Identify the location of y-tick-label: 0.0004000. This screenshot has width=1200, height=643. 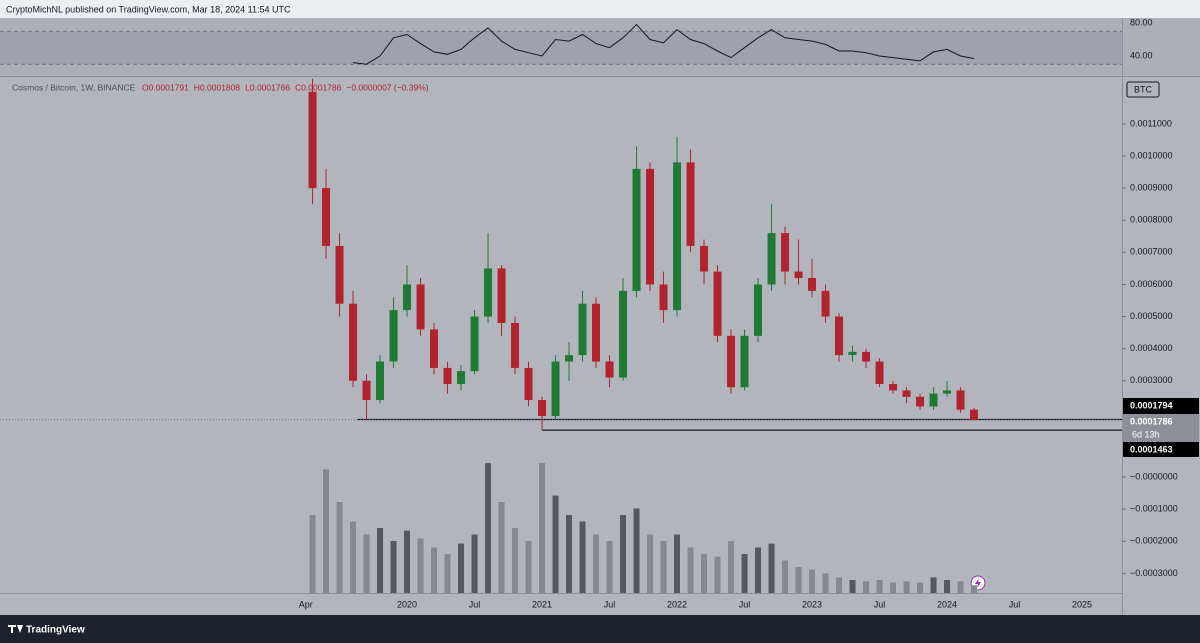
(1151, 348).